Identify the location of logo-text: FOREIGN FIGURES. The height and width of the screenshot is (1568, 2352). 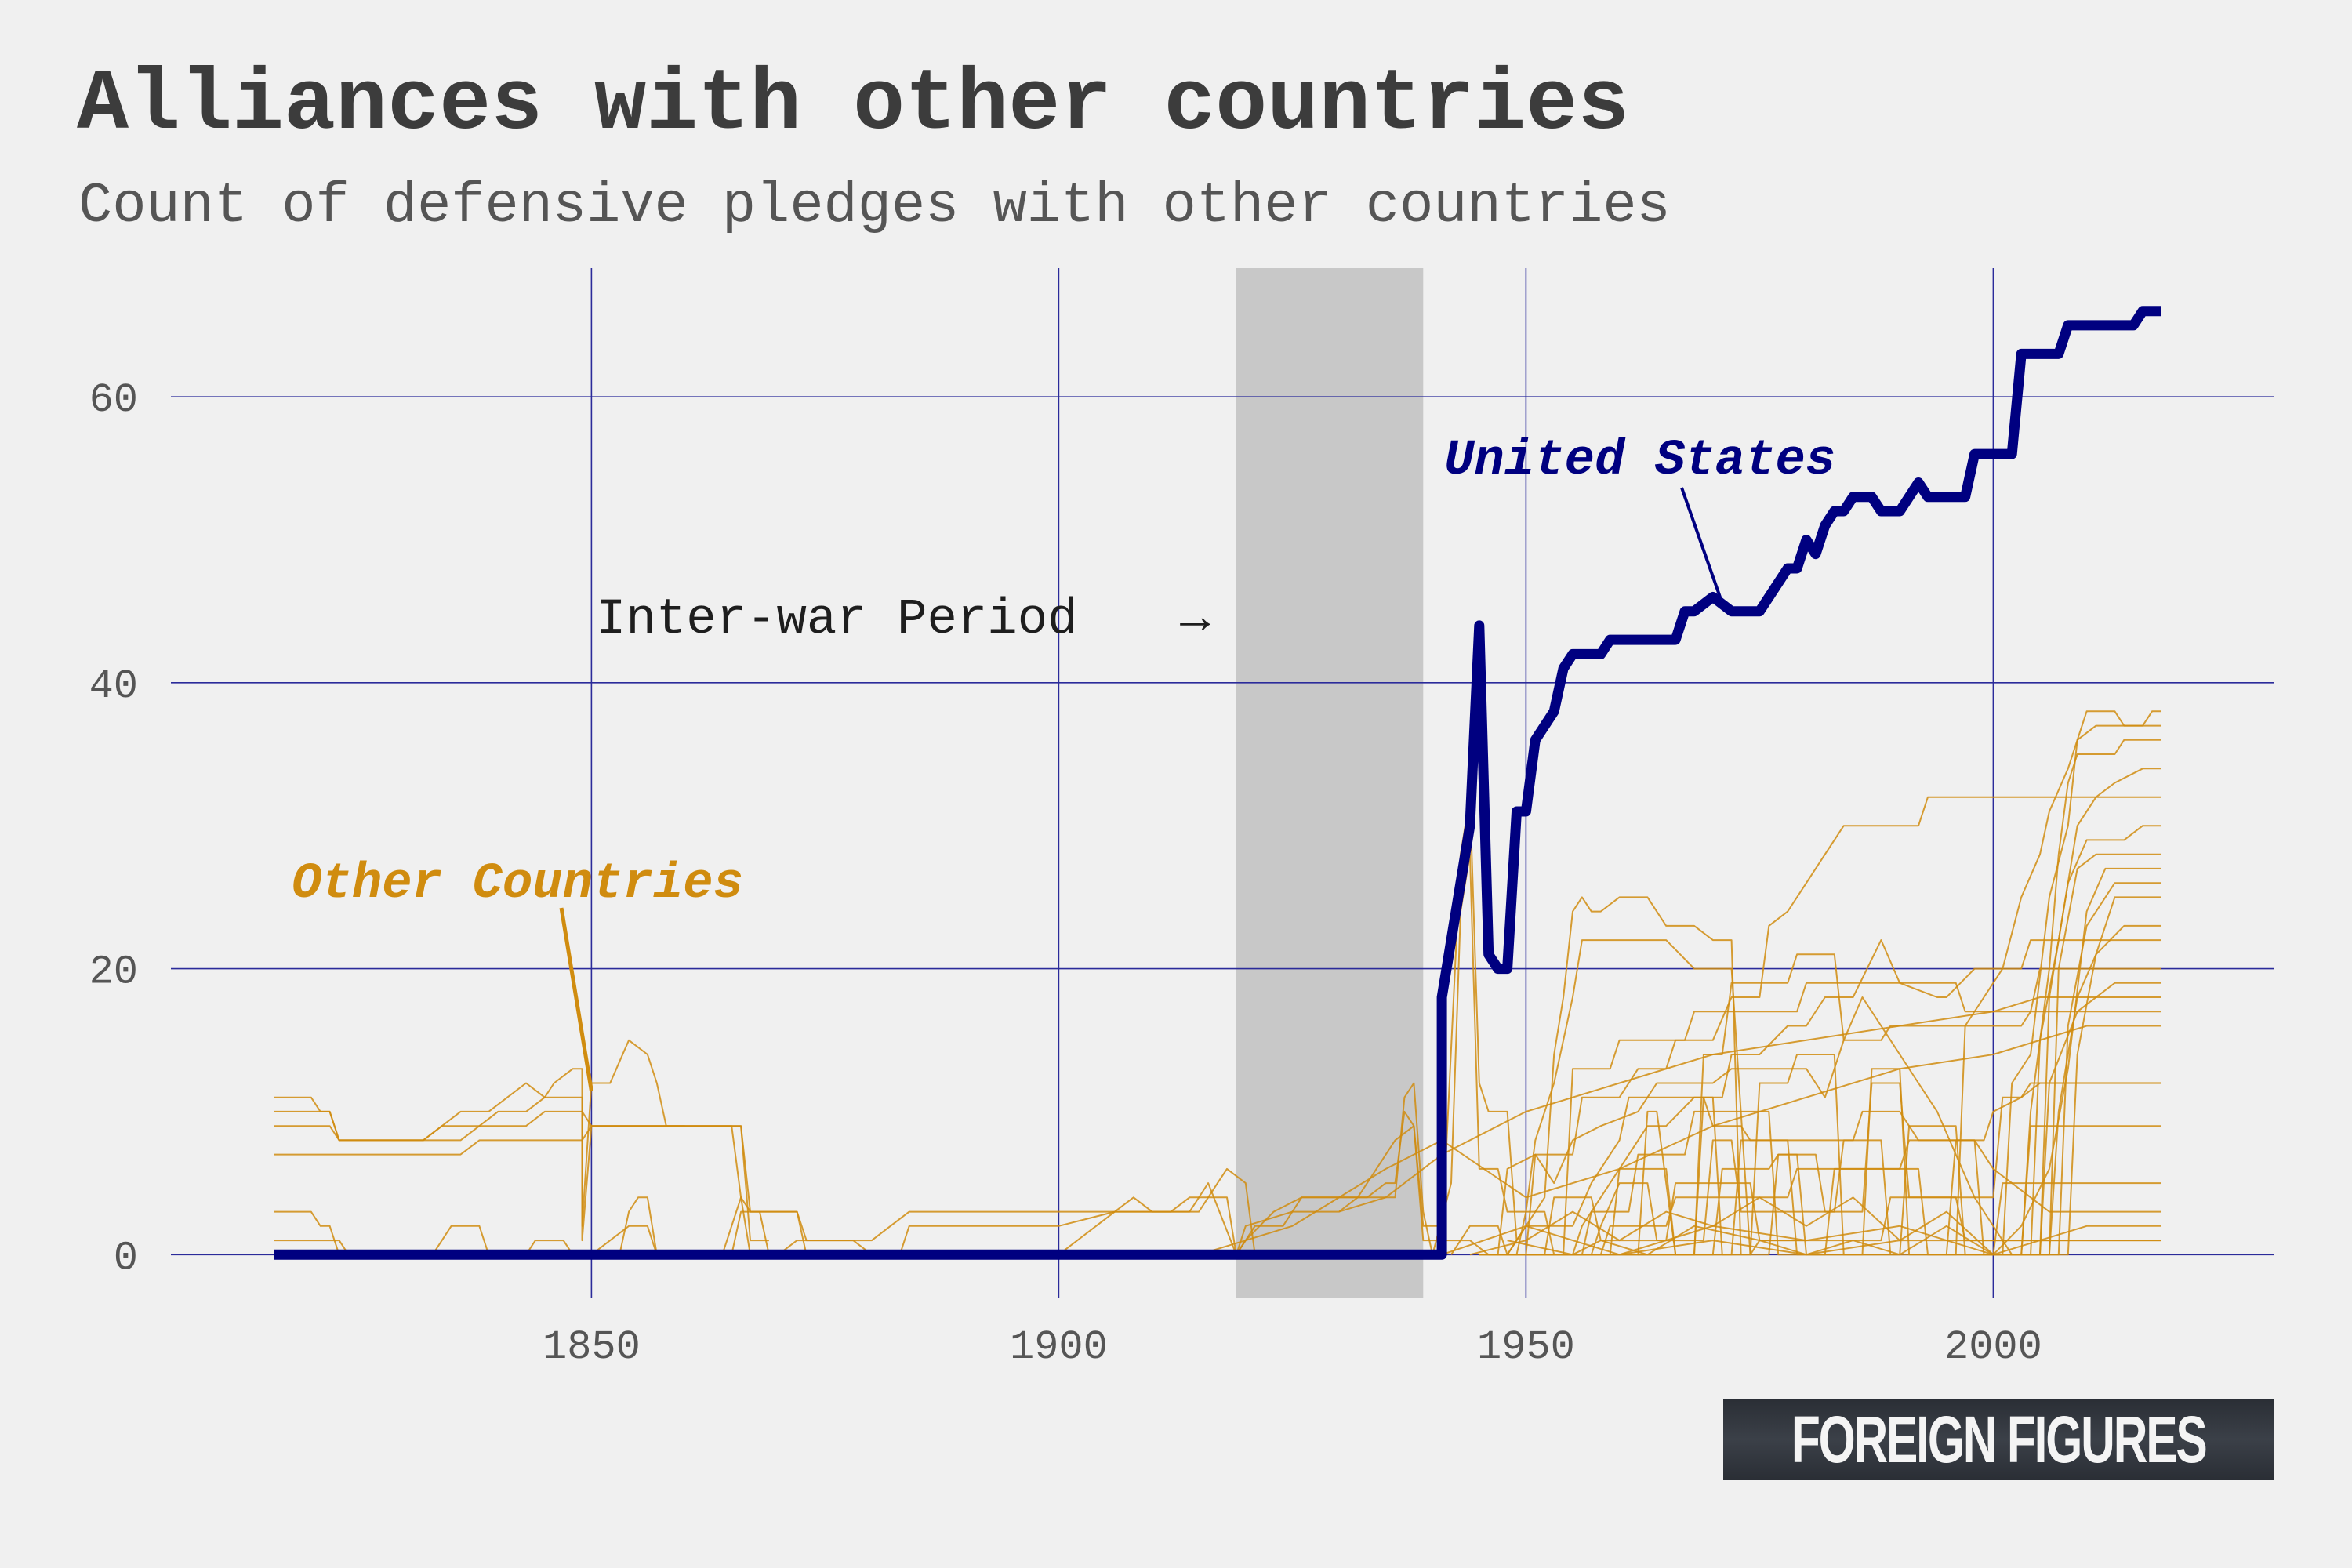
(2000, 1439).